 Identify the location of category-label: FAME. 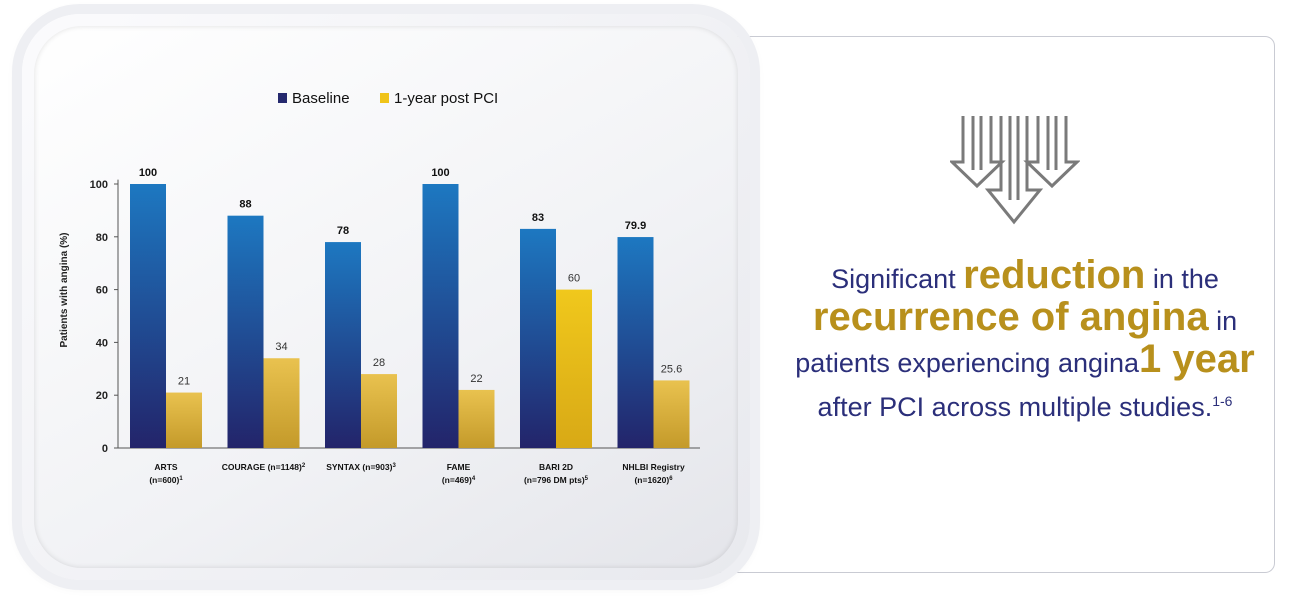
(459, 467).